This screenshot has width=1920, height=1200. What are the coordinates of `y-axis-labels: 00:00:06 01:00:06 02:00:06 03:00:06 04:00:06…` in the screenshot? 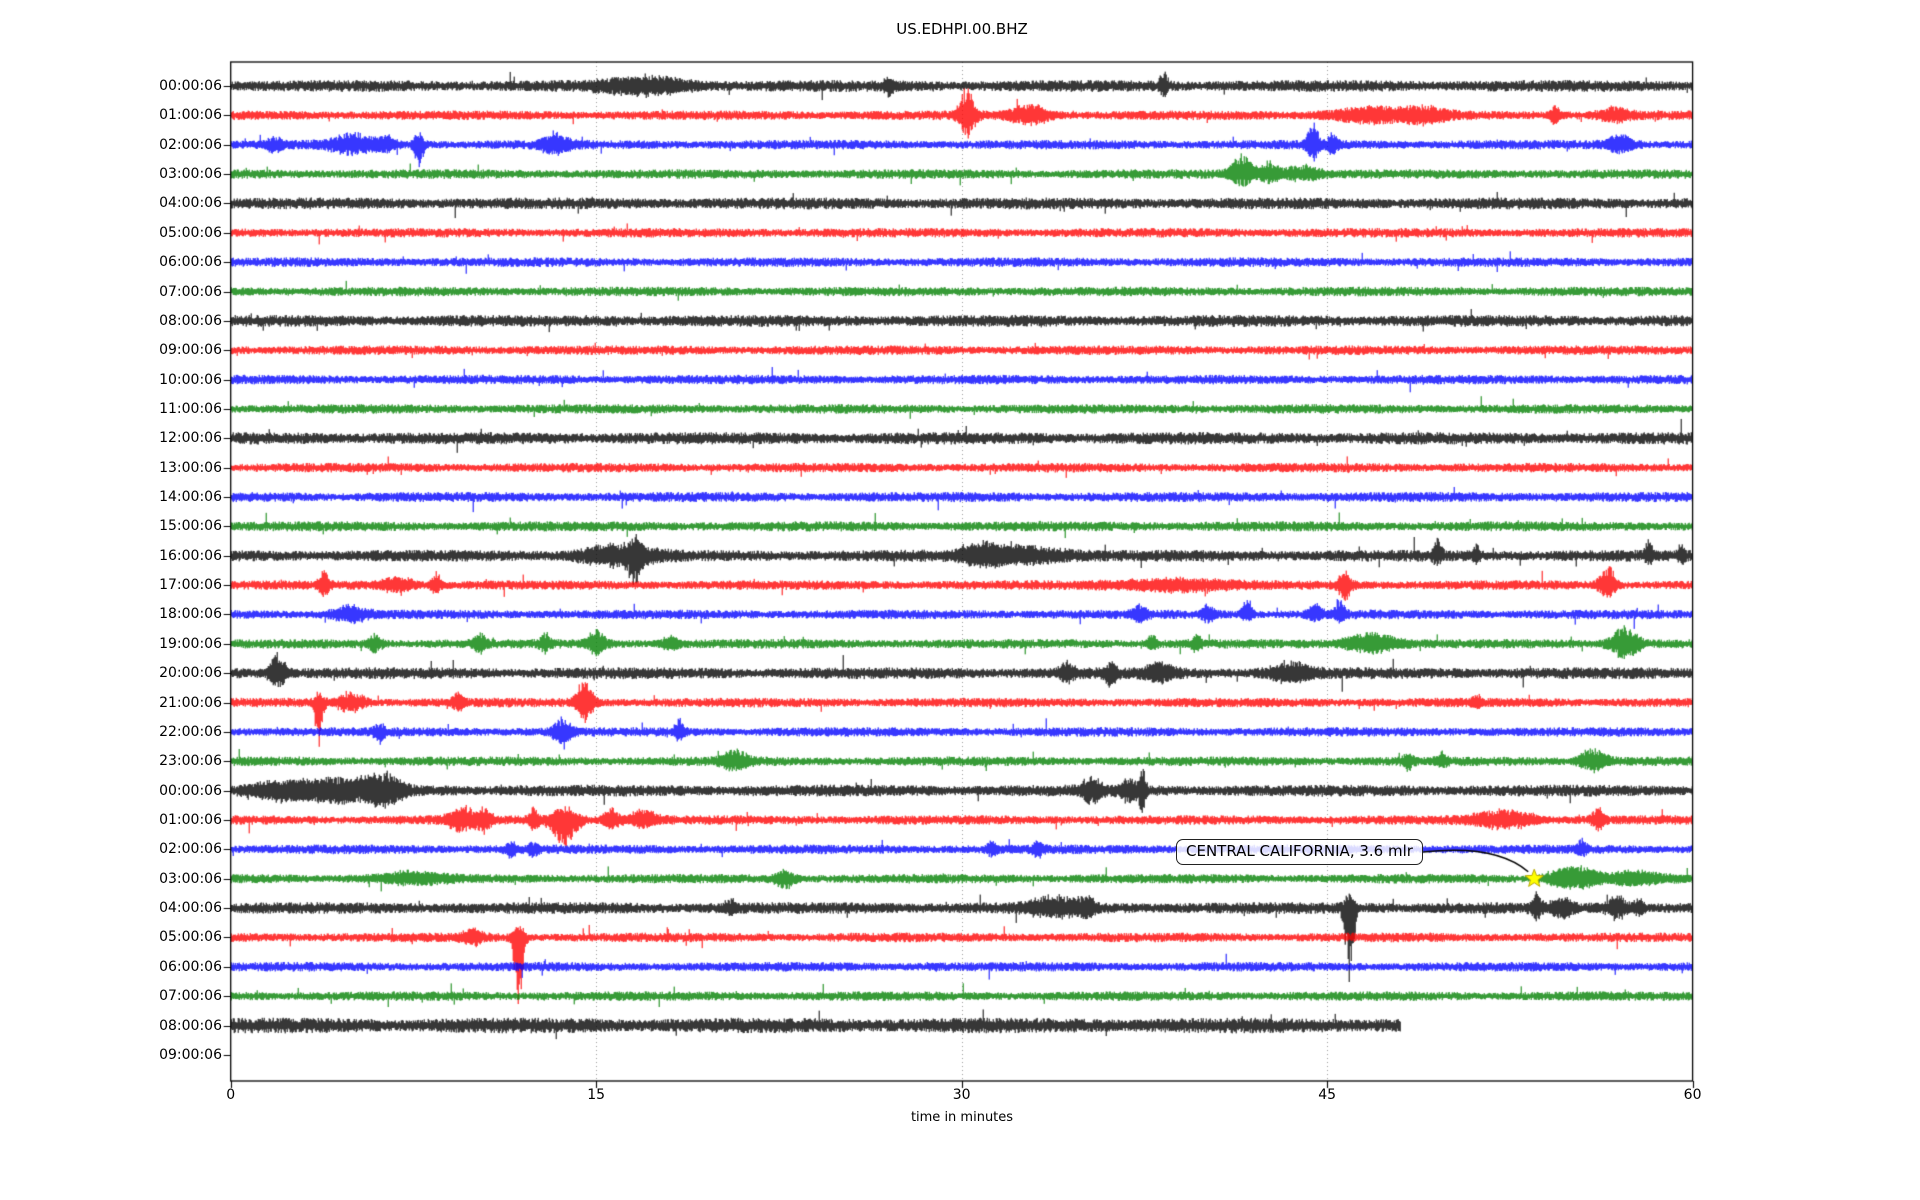 It's located at (111, 600).